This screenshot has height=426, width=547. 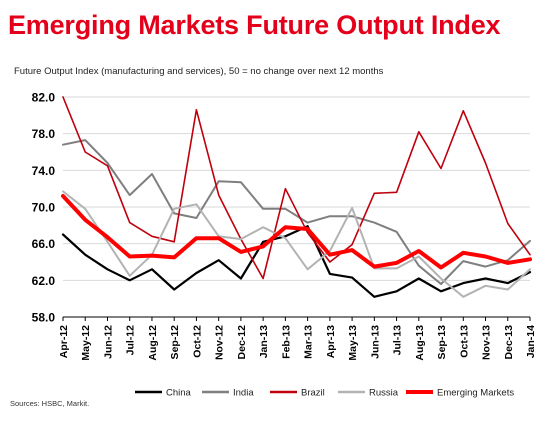 I want to click on x-tick-label: Sep-13, so click(x=442, y=342).